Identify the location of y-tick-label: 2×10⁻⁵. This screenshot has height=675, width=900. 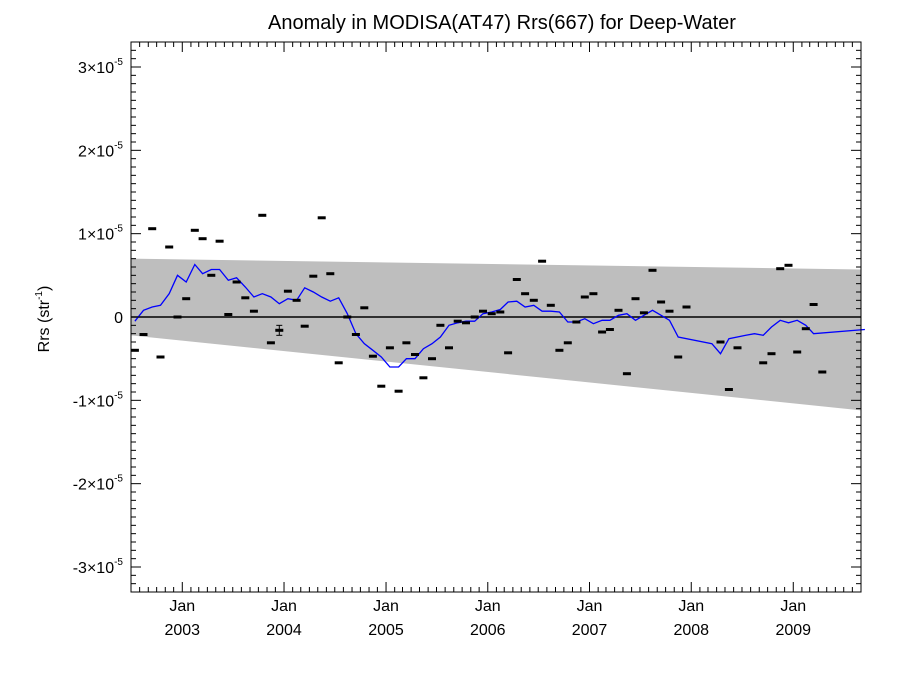
(100, 150).